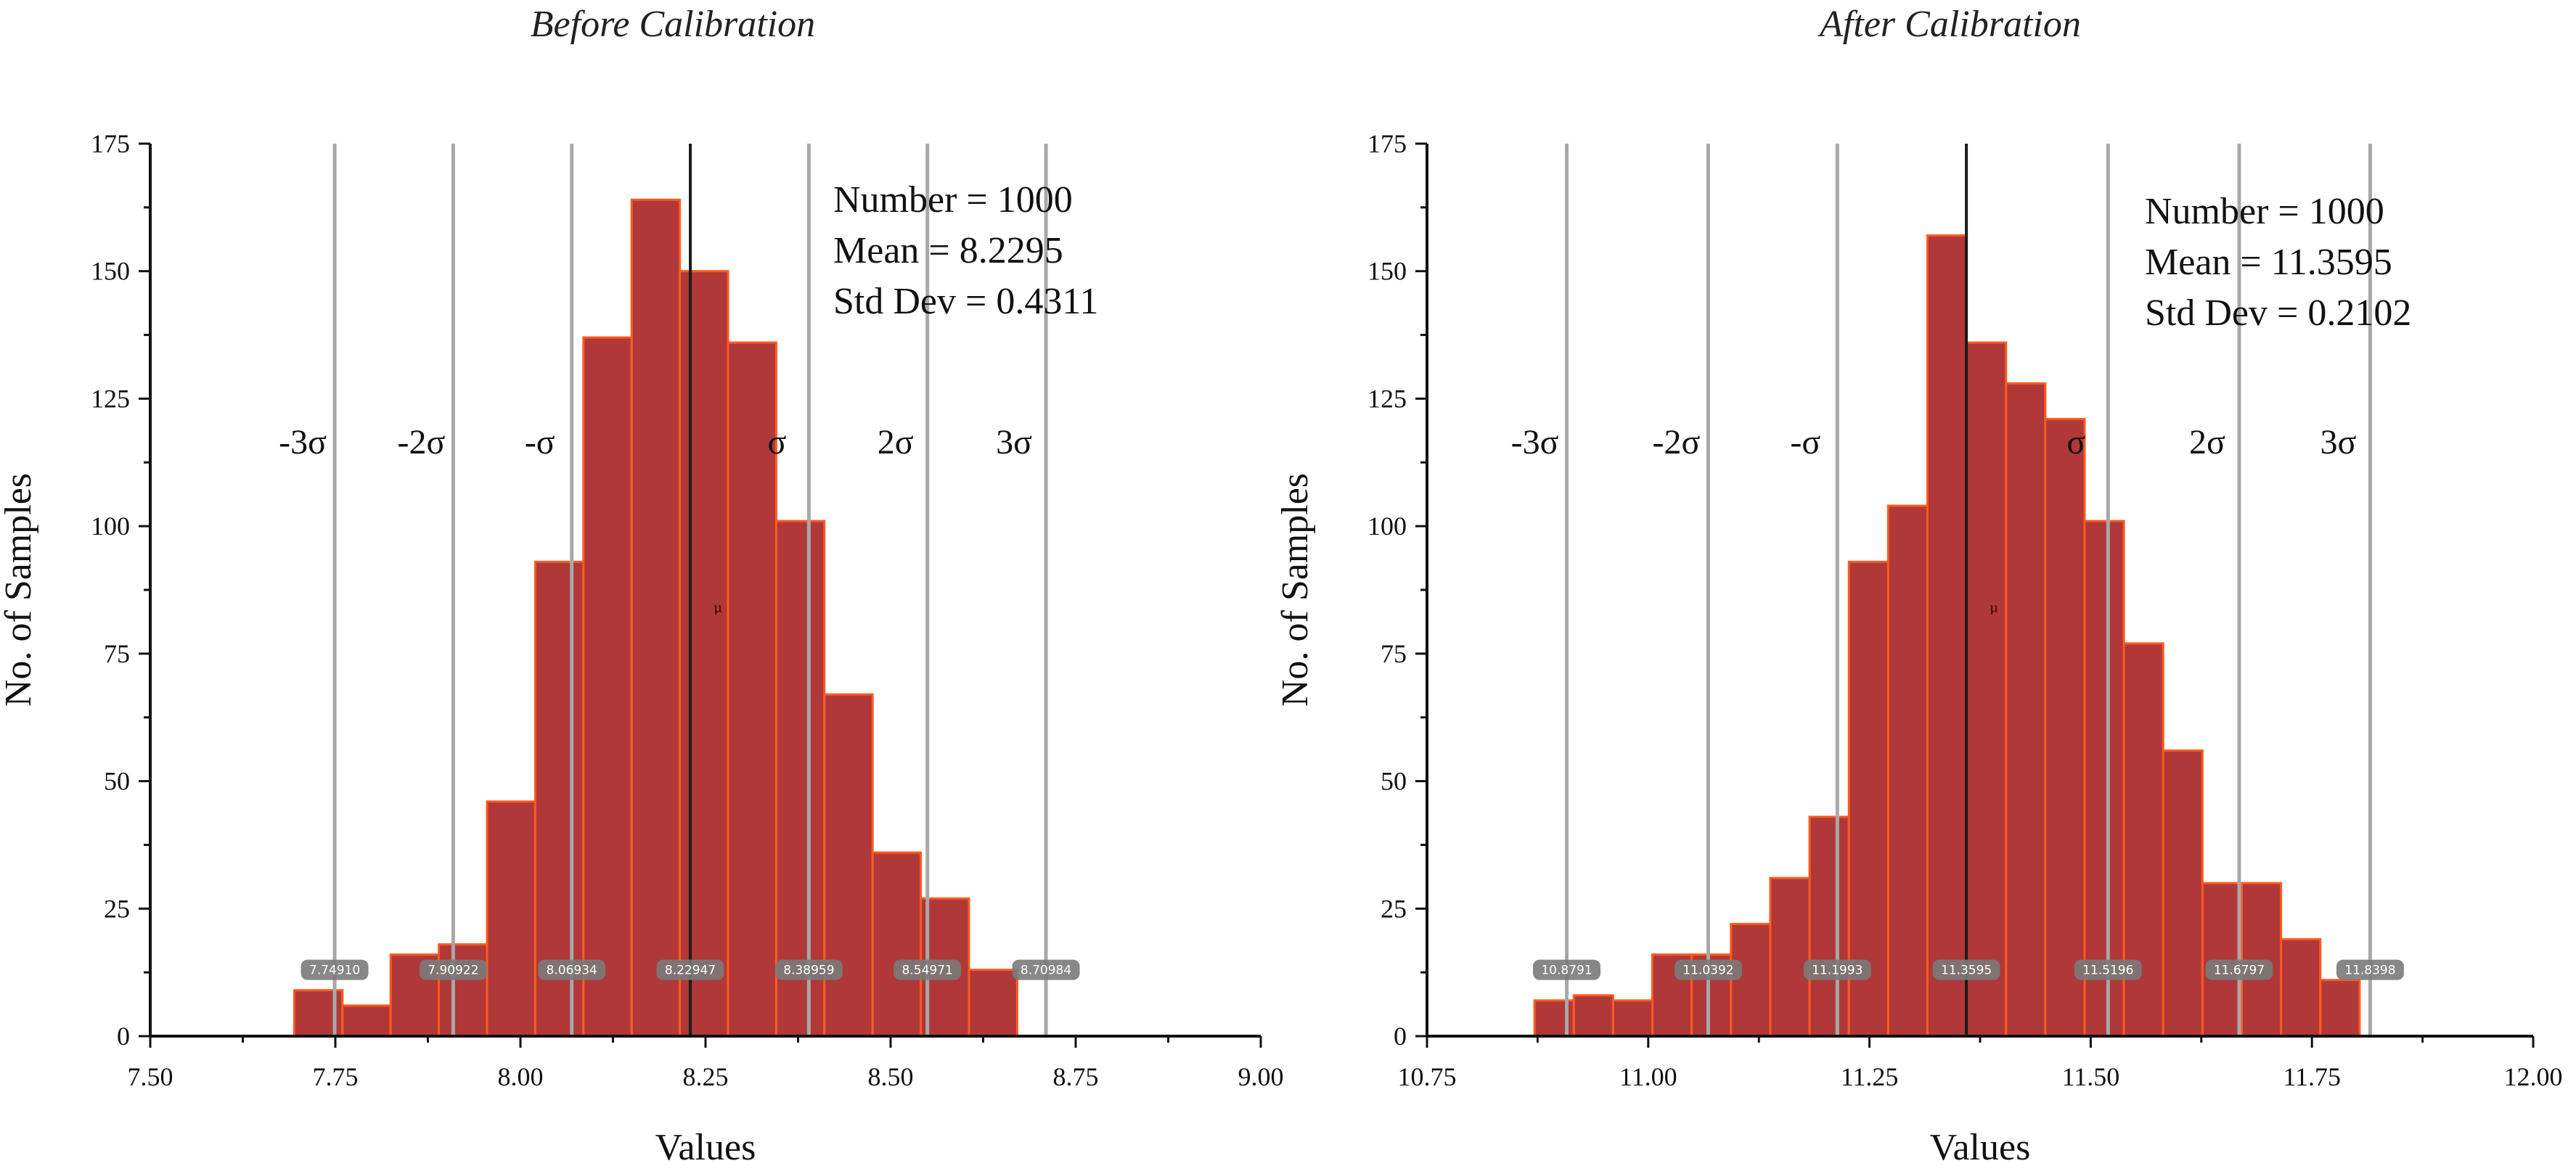 The image size is (2576, 1174). I want to click on x-tick-label: 8.00, so click(521, 1076).